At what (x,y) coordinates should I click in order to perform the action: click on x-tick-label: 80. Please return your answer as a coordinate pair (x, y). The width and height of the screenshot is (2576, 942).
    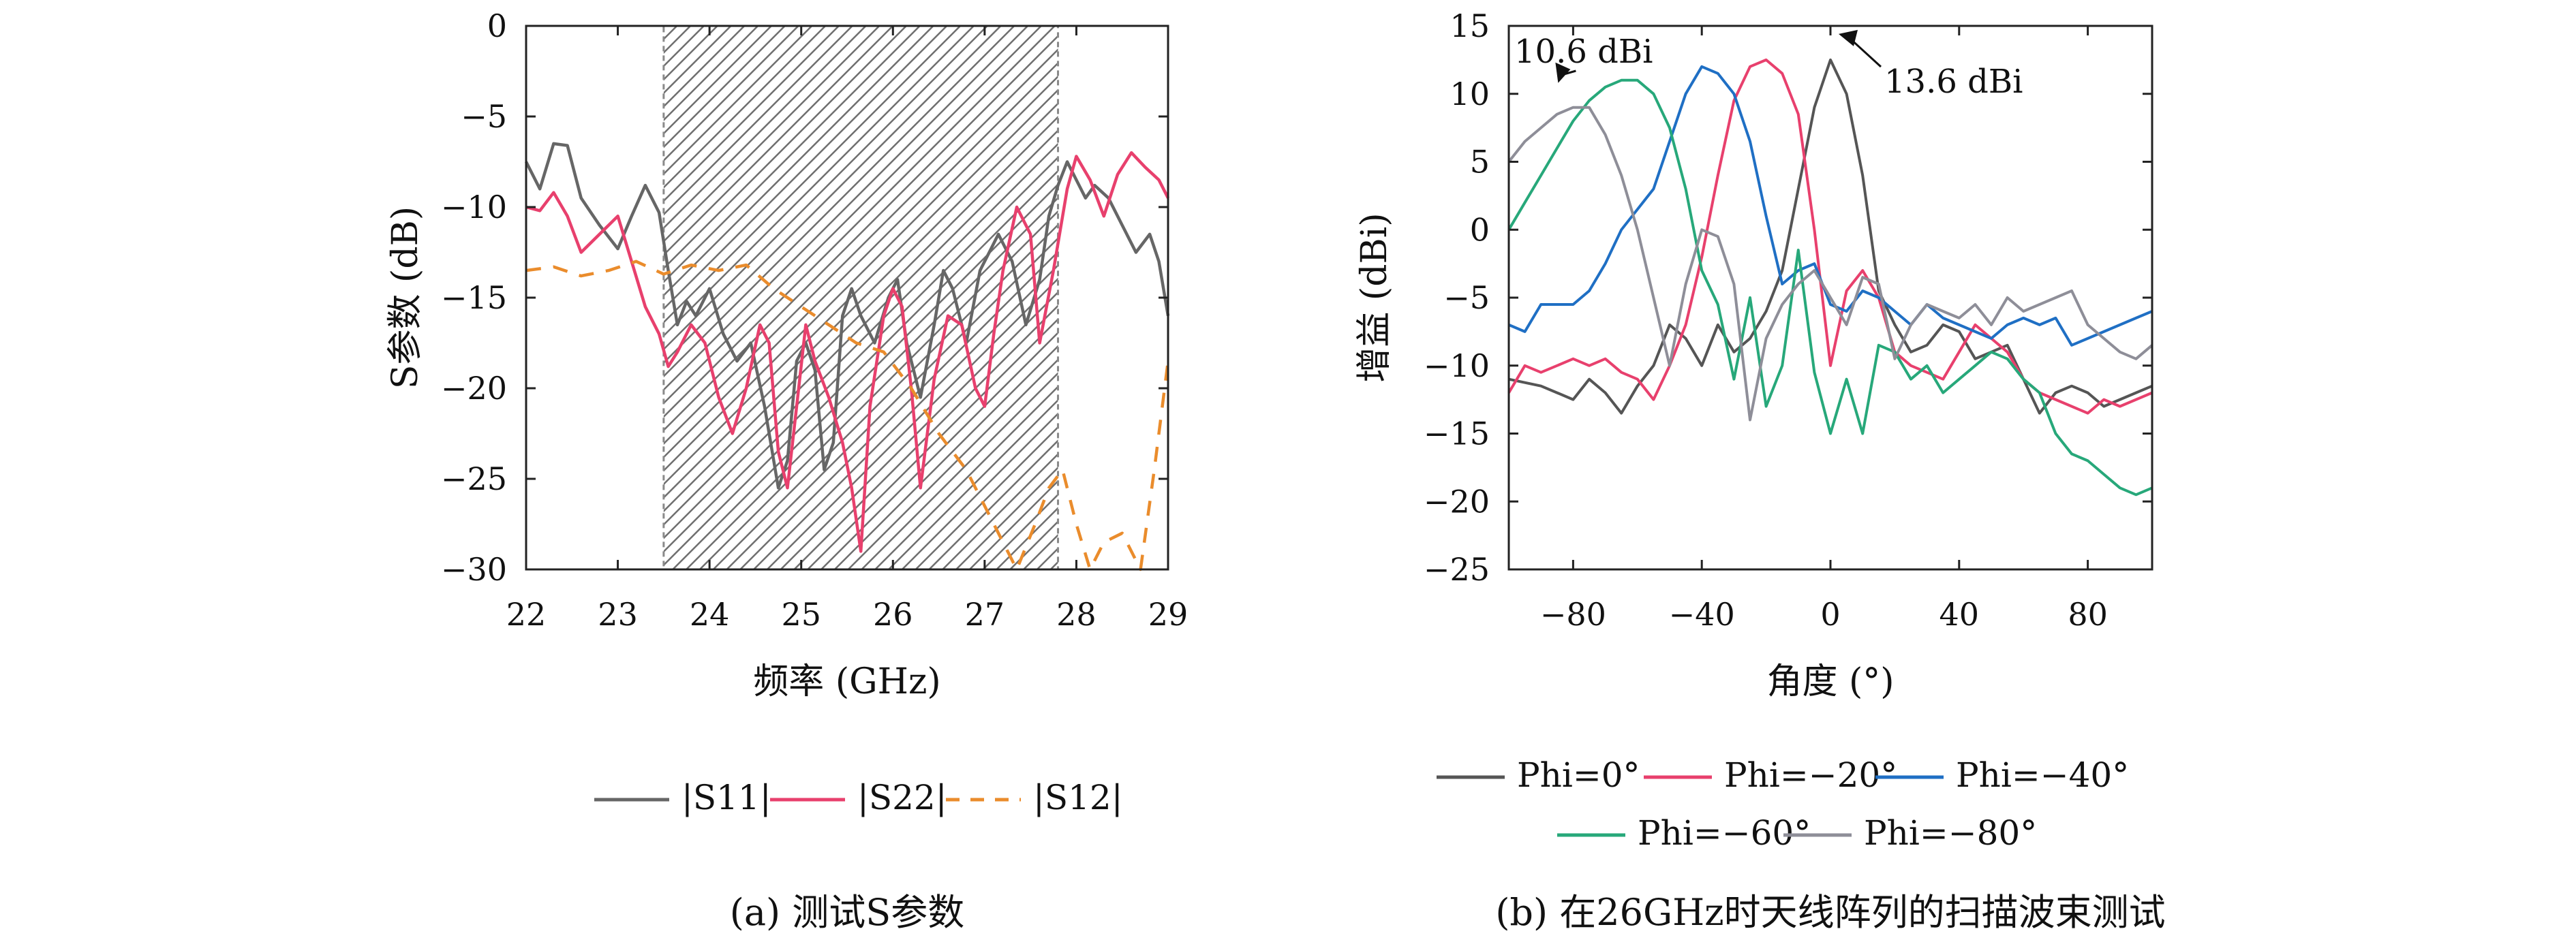
    Looking at the image, I should click on (2088, 614).